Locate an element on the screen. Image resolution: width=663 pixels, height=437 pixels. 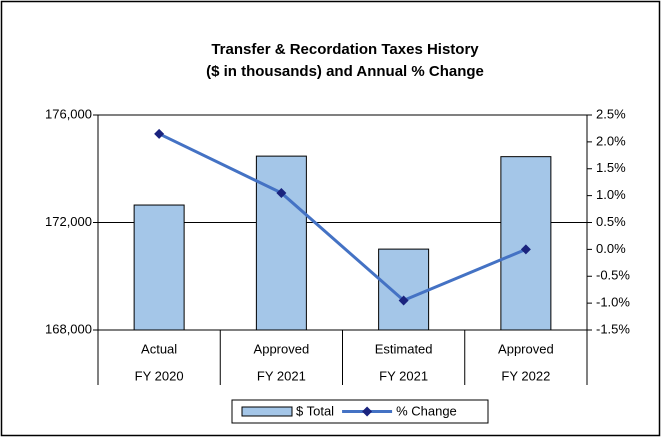
y-tick-label: 172,000 is located at coordinates (68, 221).